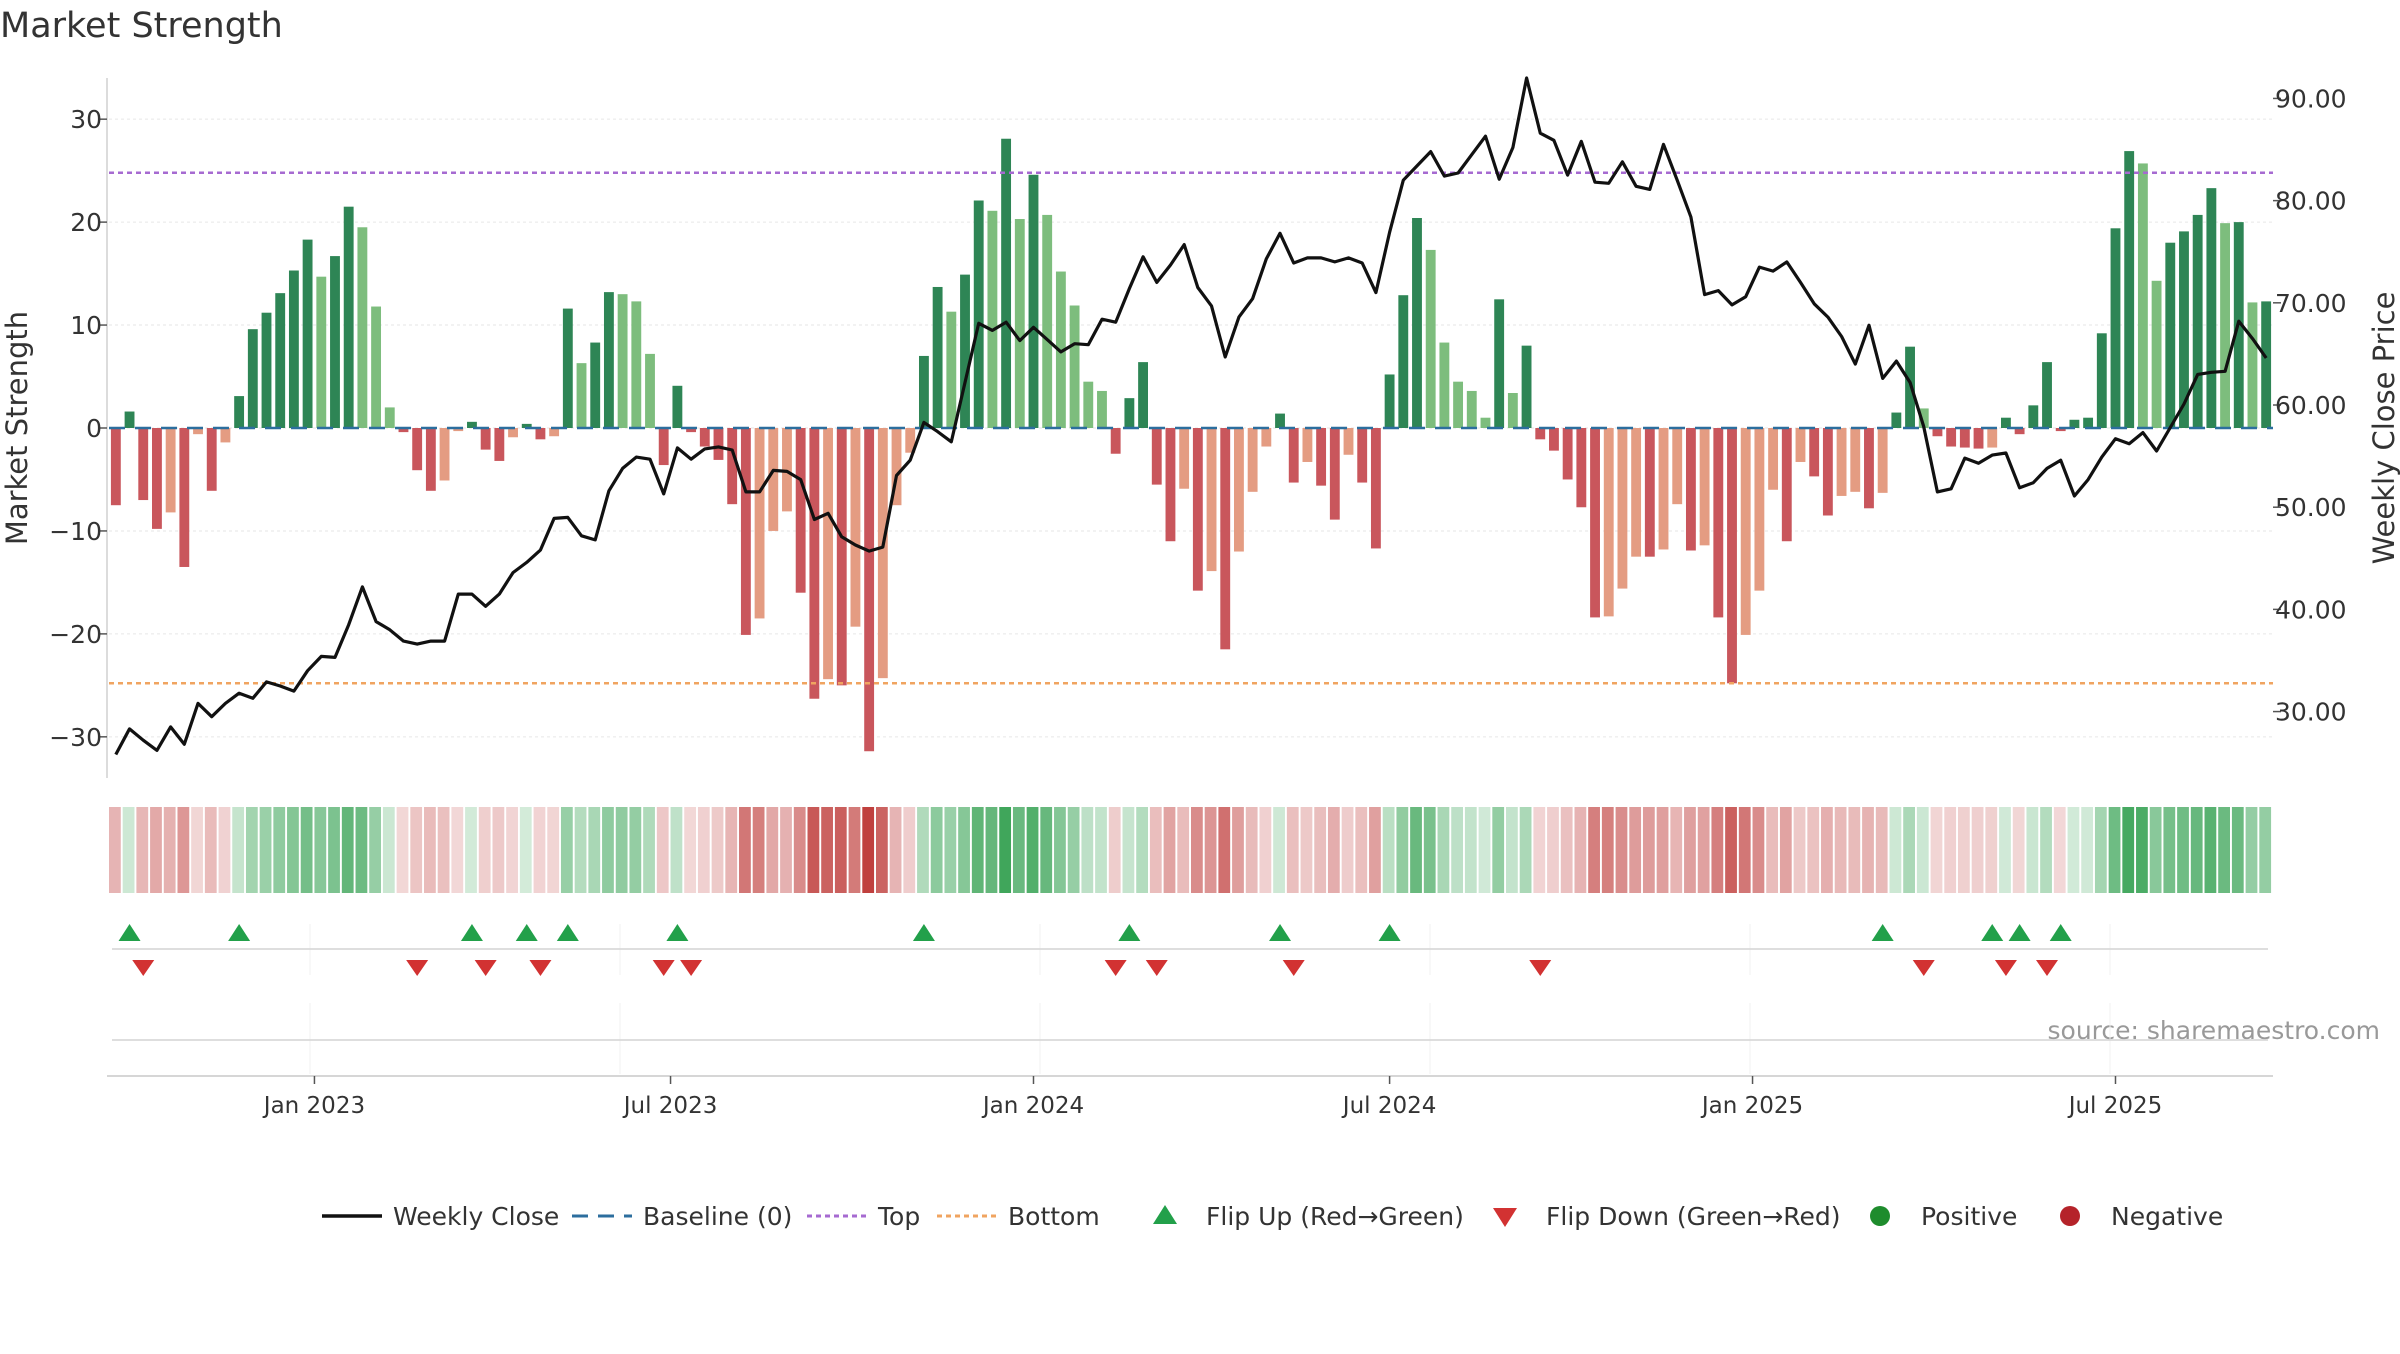 The height and width of the screenshot is (1354, 2400). What do you see at coordinates (313, 1106) in the screenshot?
I see `x-tick-label: Jan 2023` at bounding box center [313, 1106].